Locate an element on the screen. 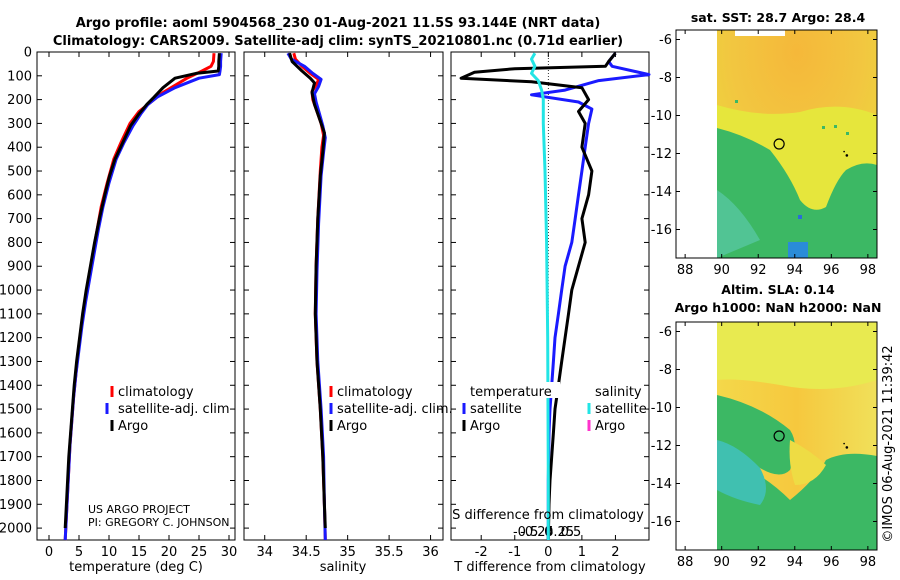  map-x-tick-label: 94 is located at coordinates (794, 270).